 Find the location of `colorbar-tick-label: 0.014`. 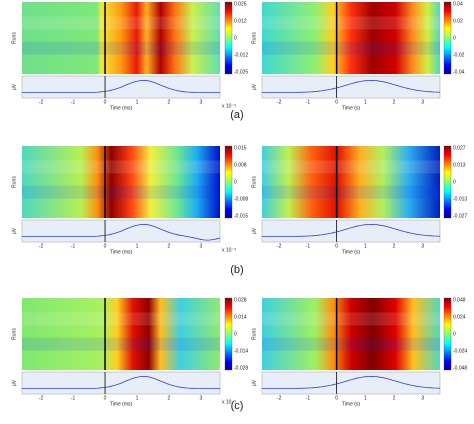

colorbar-tick-label: 0.014 is located at coordinates (240, 317).